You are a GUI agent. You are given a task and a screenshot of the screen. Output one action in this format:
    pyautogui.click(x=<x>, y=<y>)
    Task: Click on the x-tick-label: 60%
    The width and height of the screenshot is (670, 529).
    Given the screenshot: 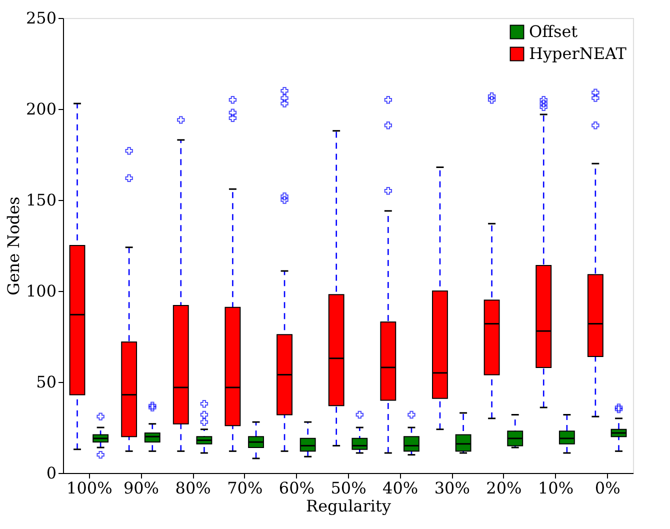 What is the action you would take?
    pyautogui.click(x=296, y=488)
    